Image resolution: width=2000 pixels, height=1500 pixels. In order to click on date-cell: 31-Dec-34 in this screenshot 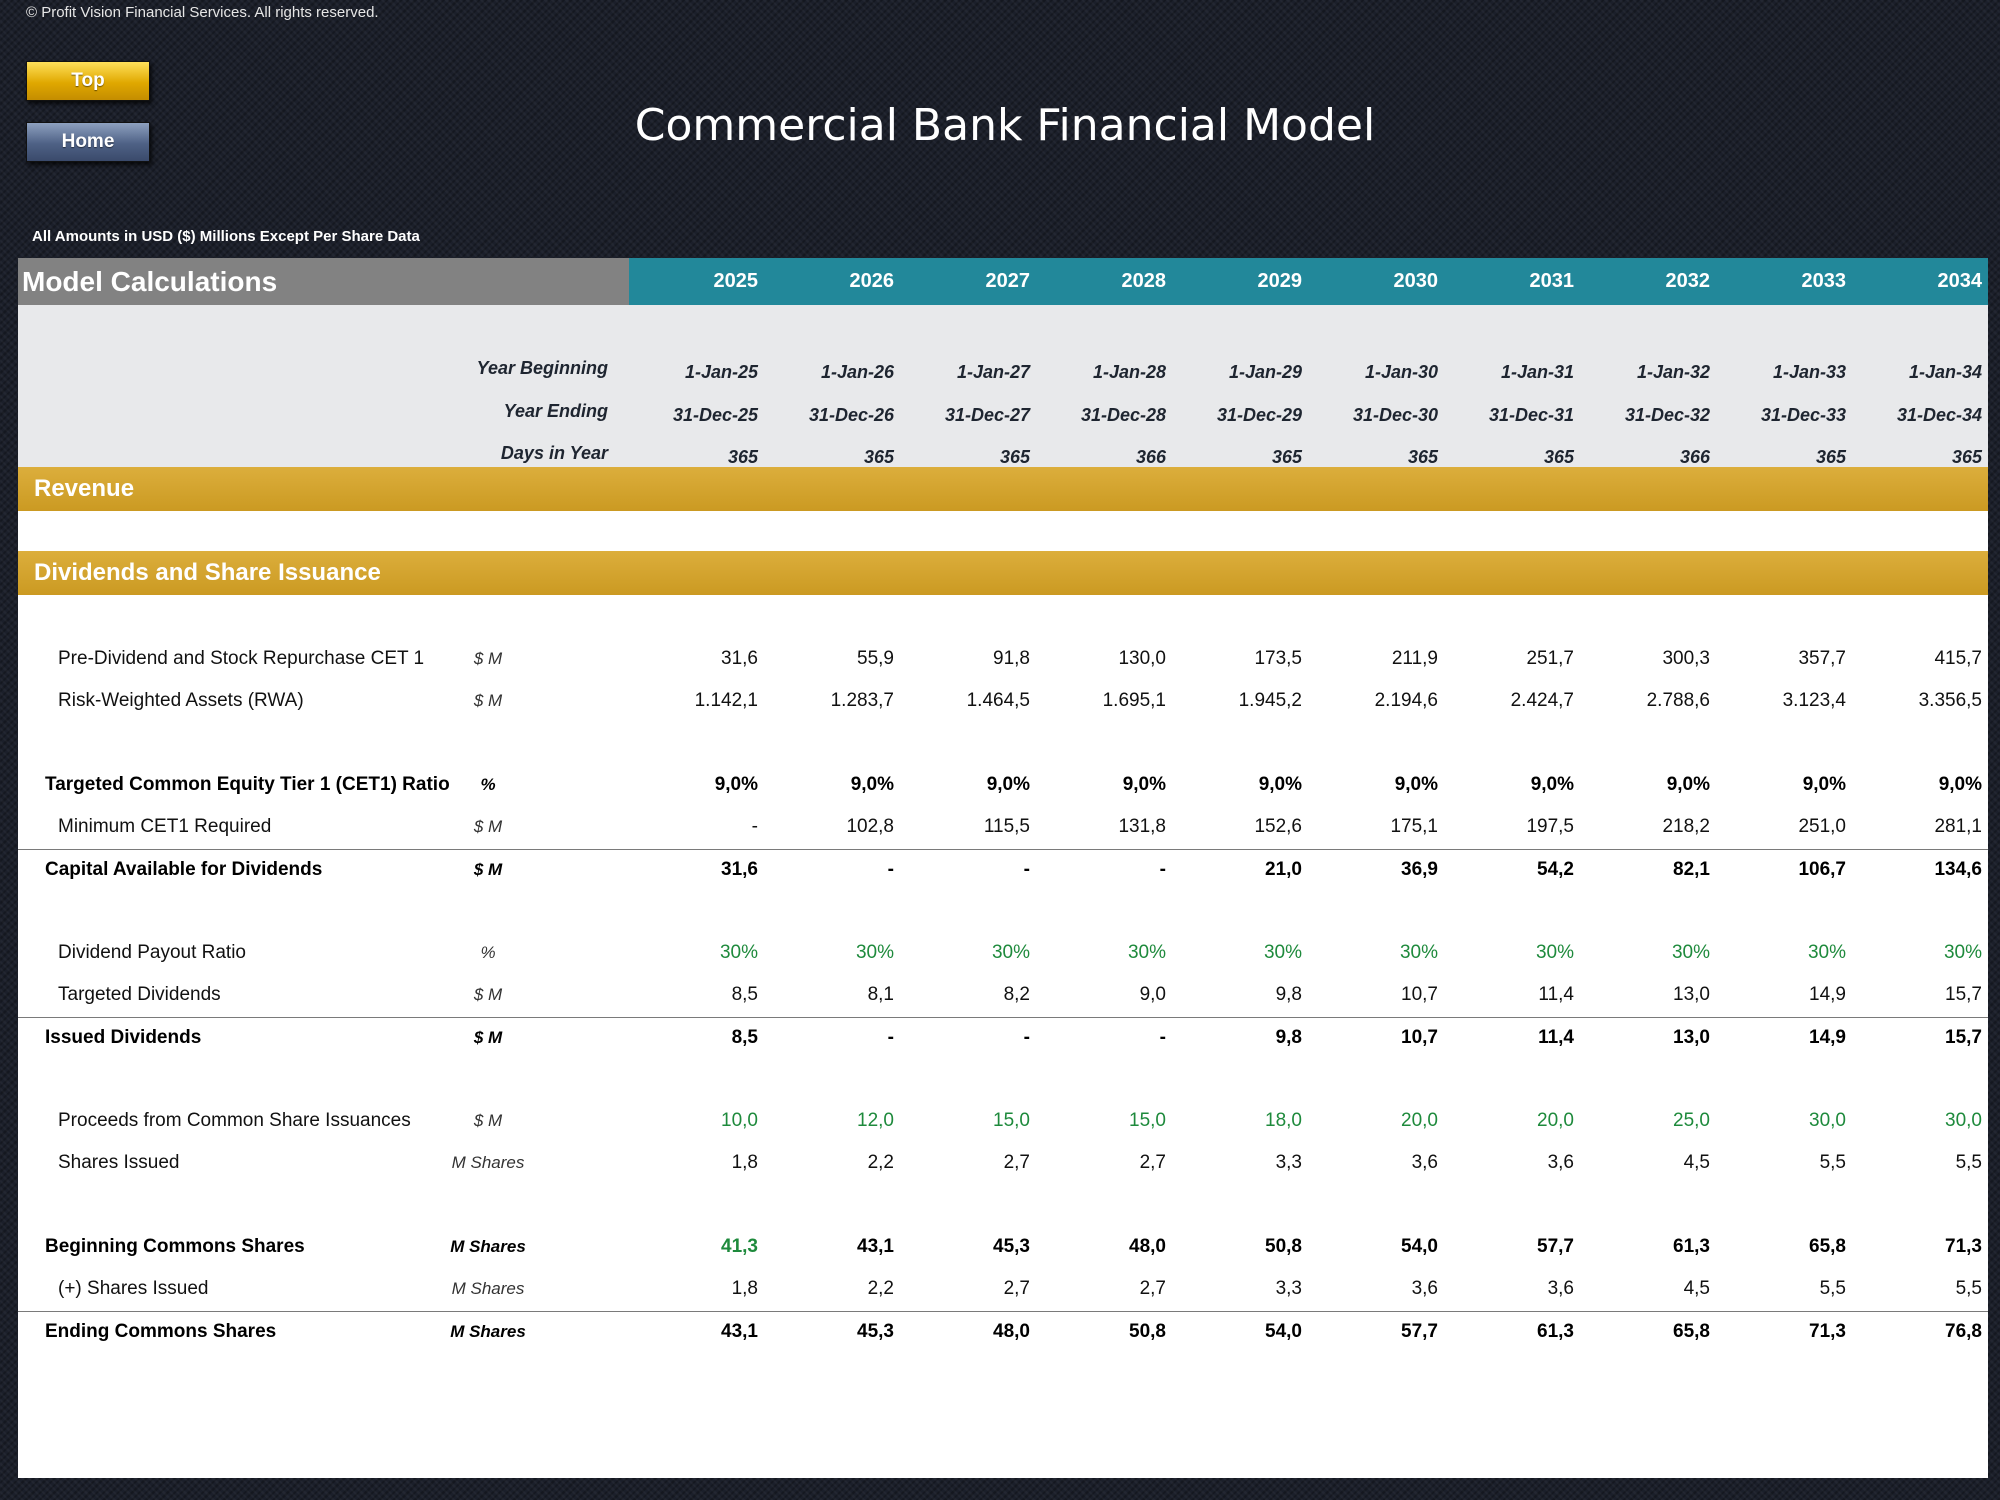, I will do `click(1939, 415)`.